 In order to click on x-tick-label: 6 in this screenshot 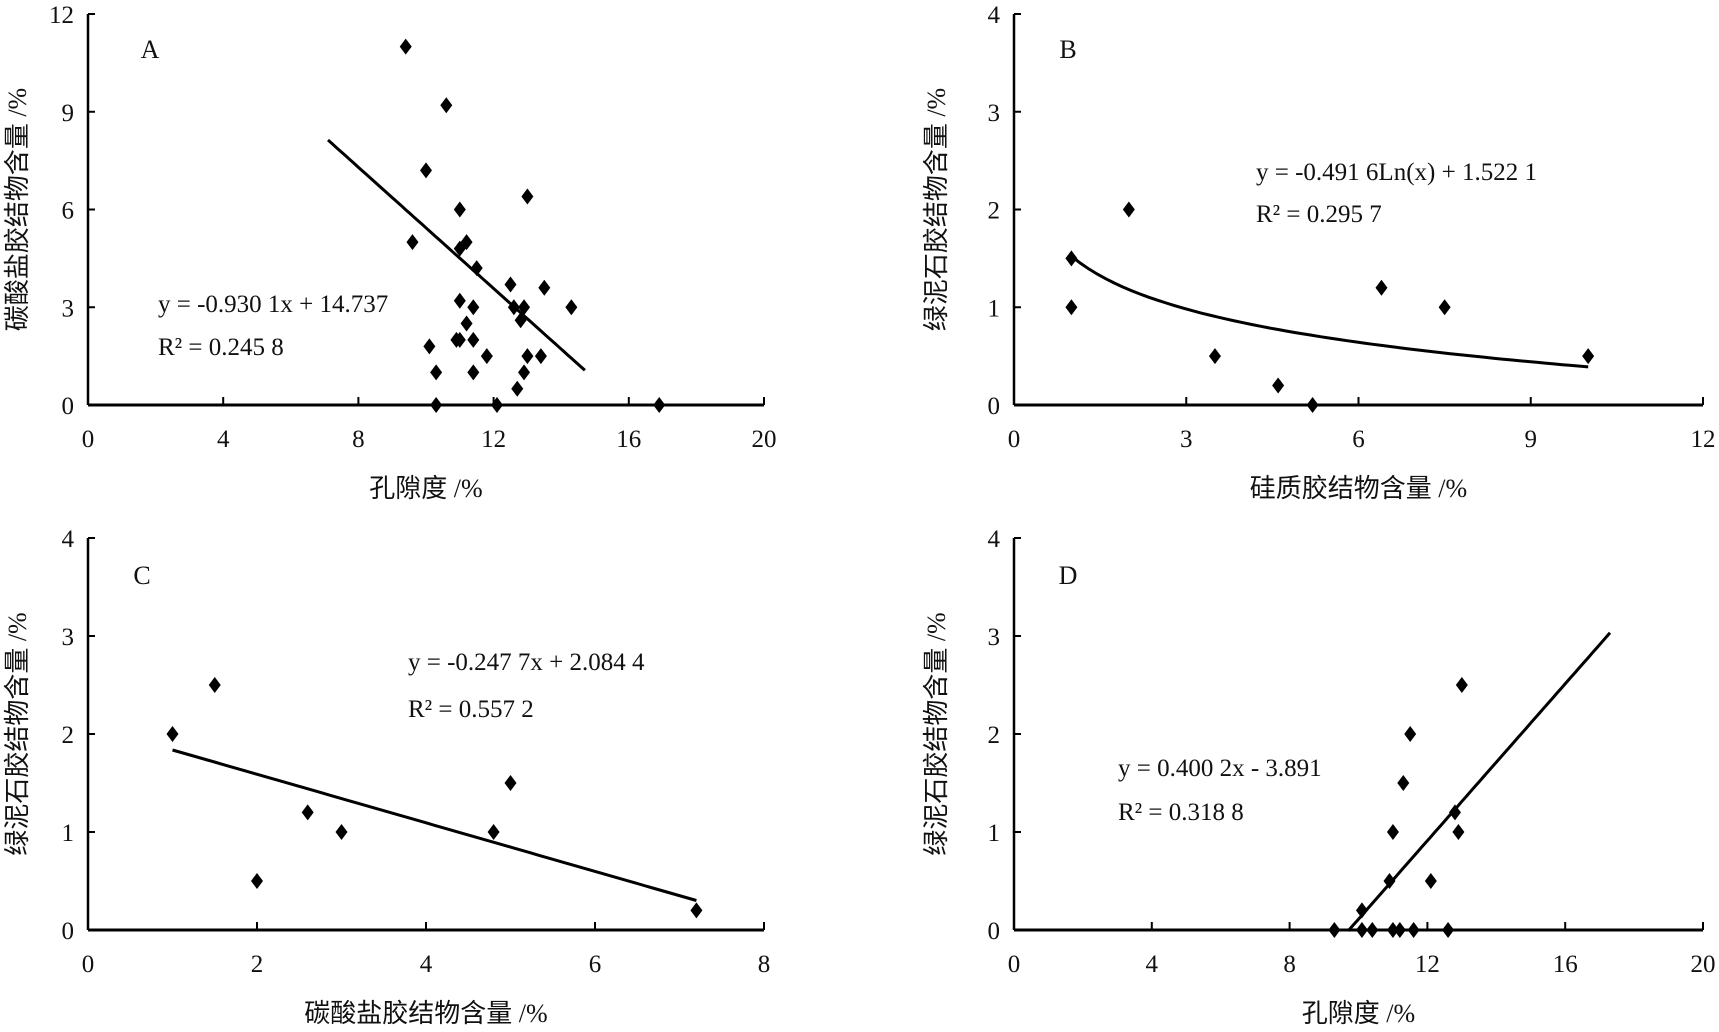, I will do `click(595, 964)`.